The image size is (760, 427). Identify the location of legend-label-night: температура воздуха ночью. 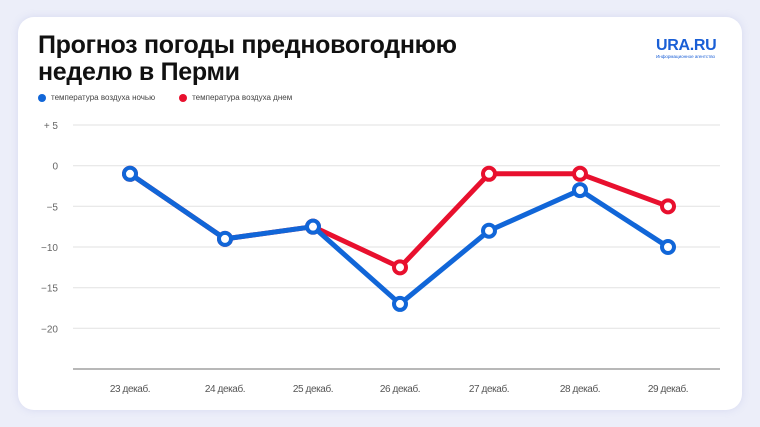
(103, 97).